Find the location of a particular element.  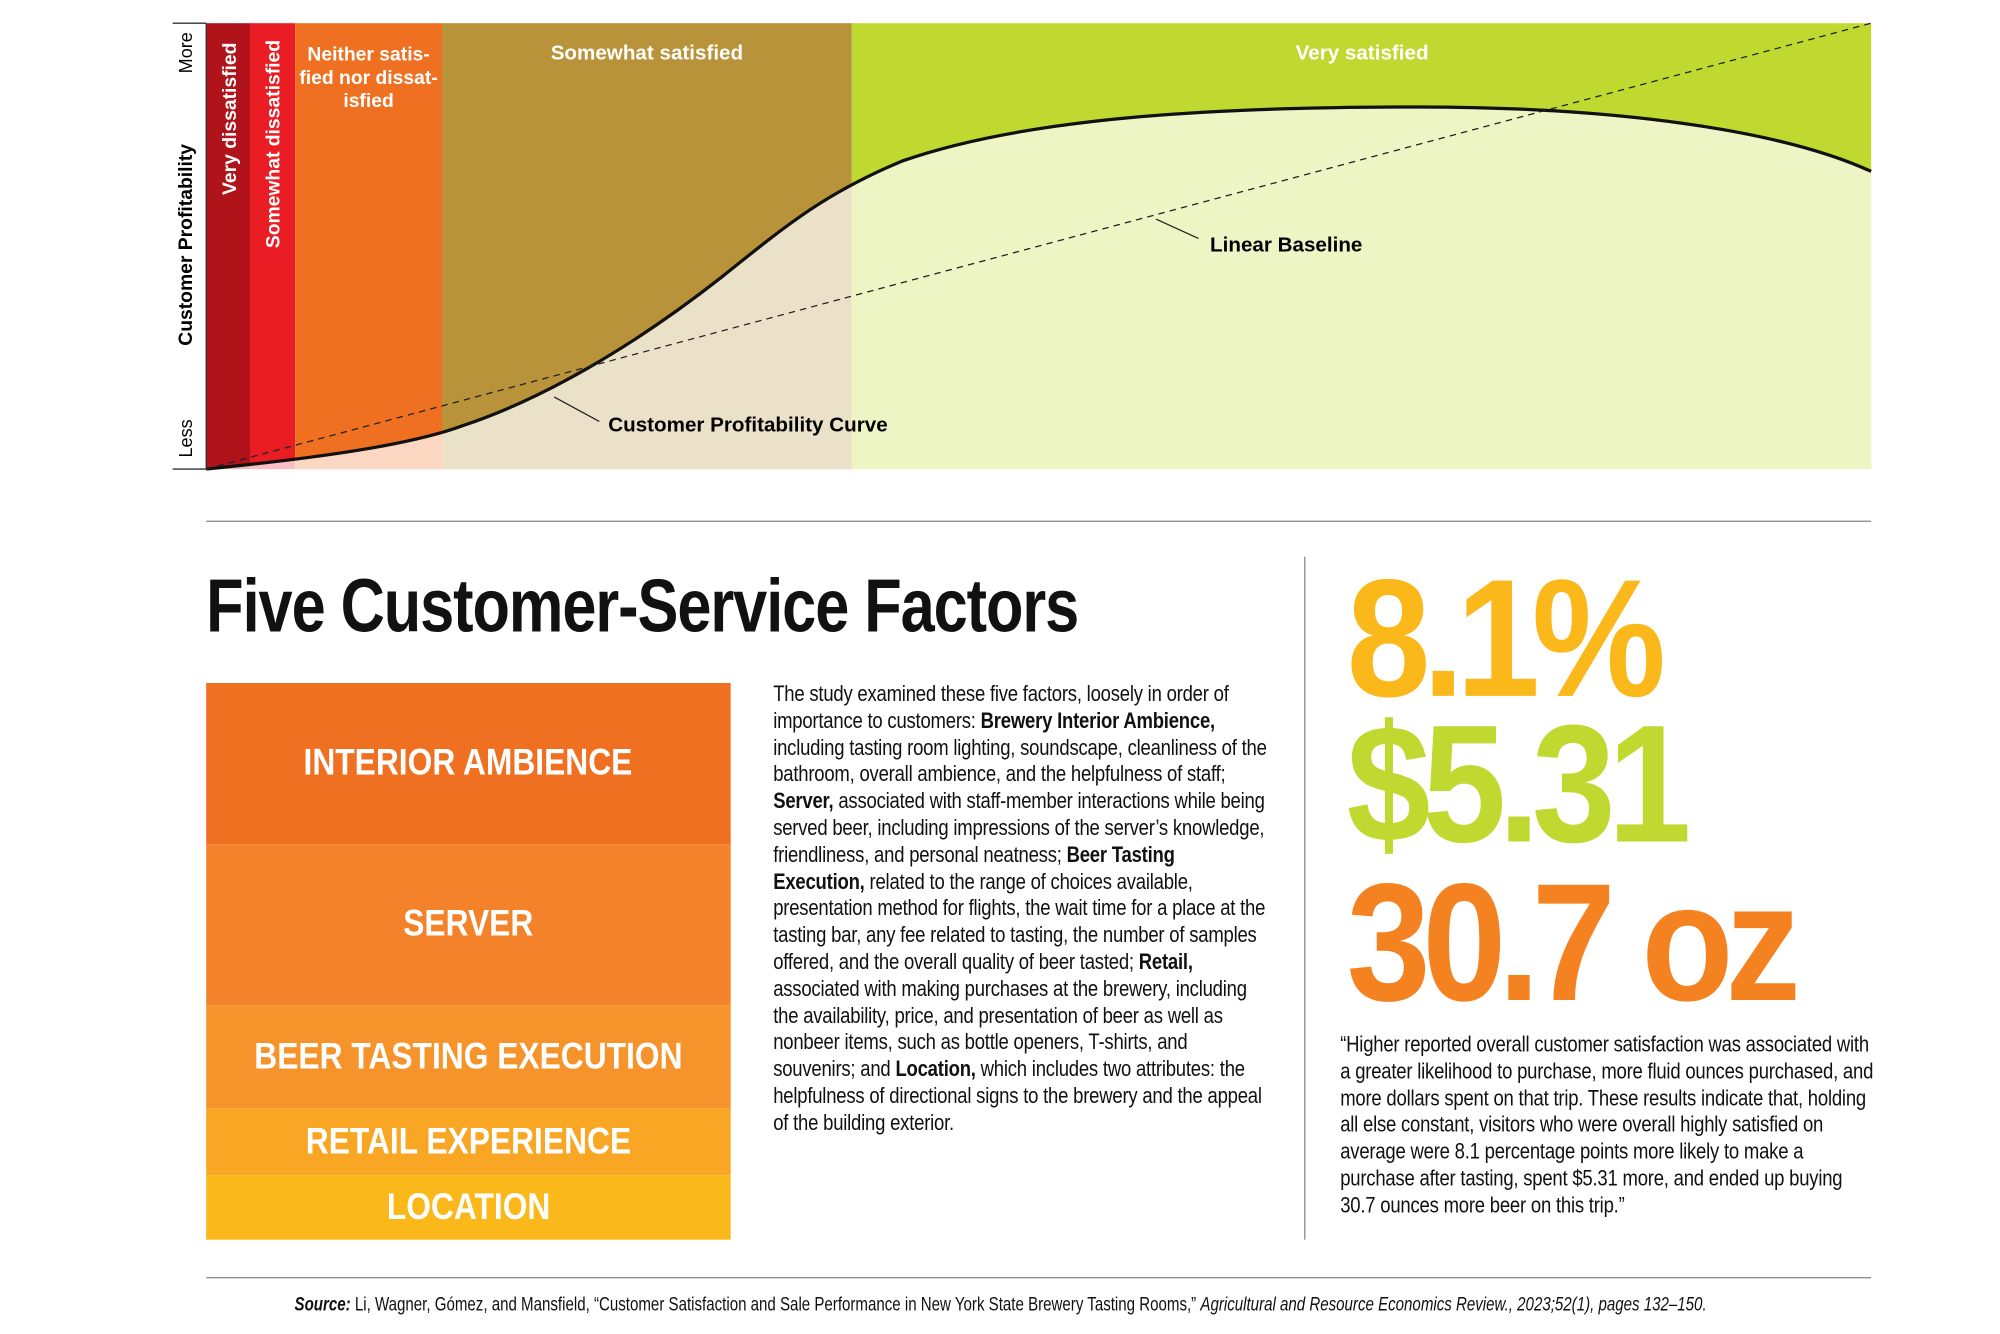

y-axis-top: More is located at coordinates (186, 52).